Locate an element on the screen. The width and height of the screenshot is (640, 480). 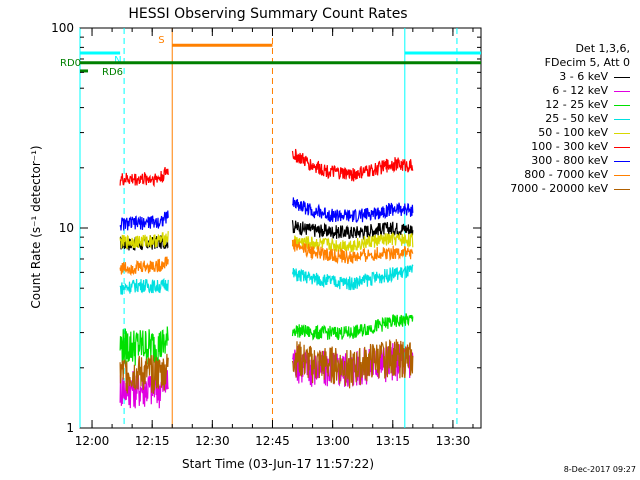
legend-label: 6 - 12 keV is located at coordinates (580, 90).